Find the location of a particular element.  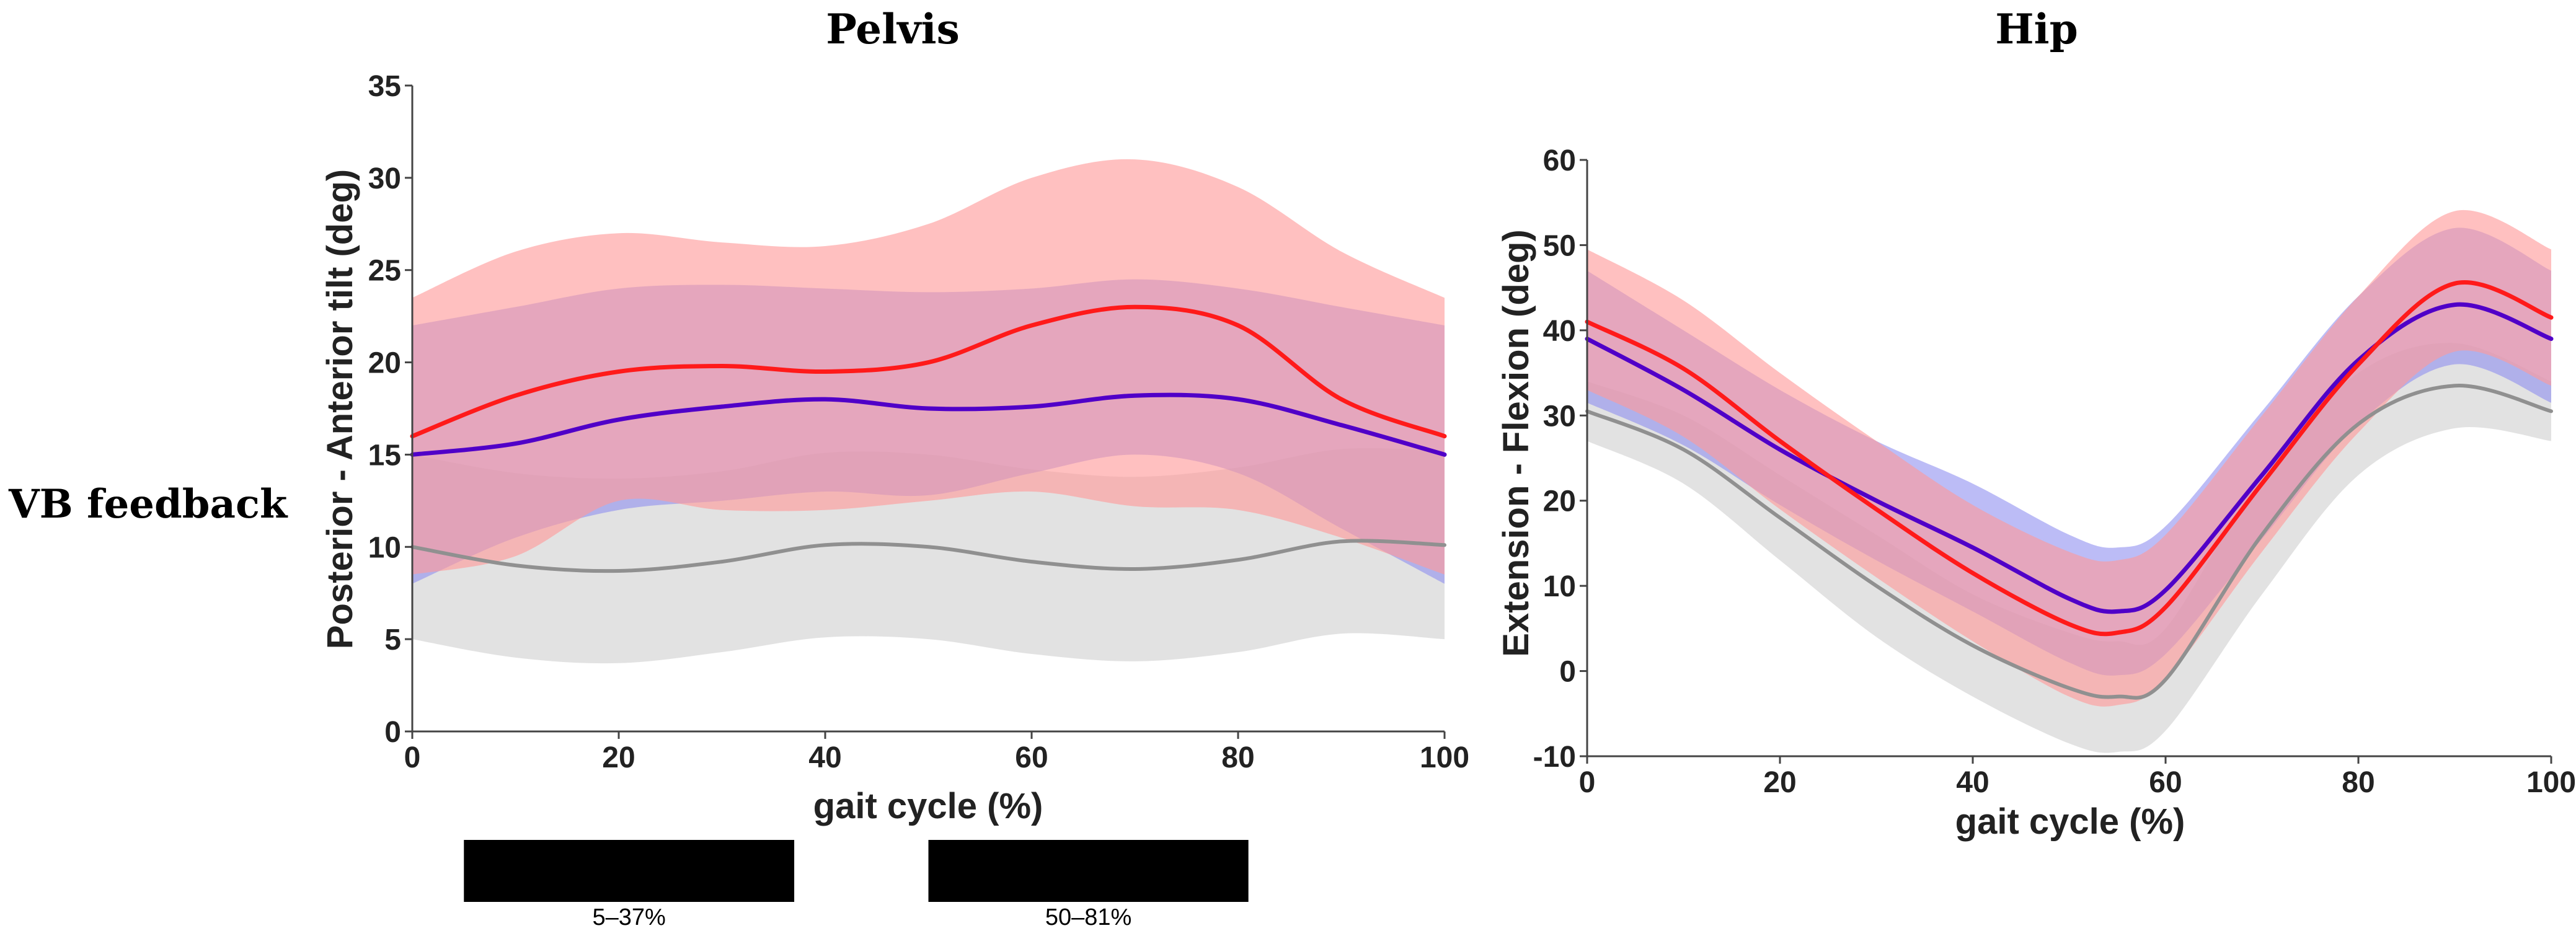

hip-y-tick-label: 30 is located at coordinates (1560, 416).